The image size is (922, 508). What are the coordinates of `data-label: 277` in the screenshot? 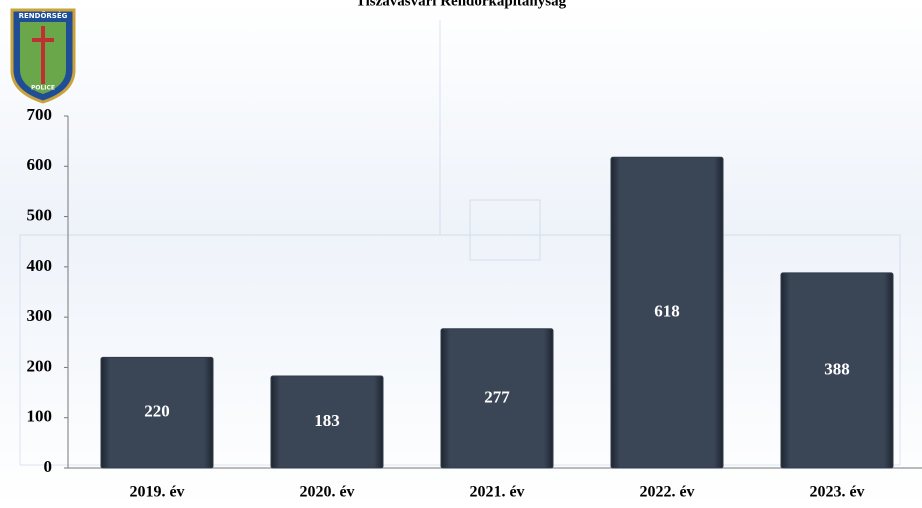 It's located at (497, 396).